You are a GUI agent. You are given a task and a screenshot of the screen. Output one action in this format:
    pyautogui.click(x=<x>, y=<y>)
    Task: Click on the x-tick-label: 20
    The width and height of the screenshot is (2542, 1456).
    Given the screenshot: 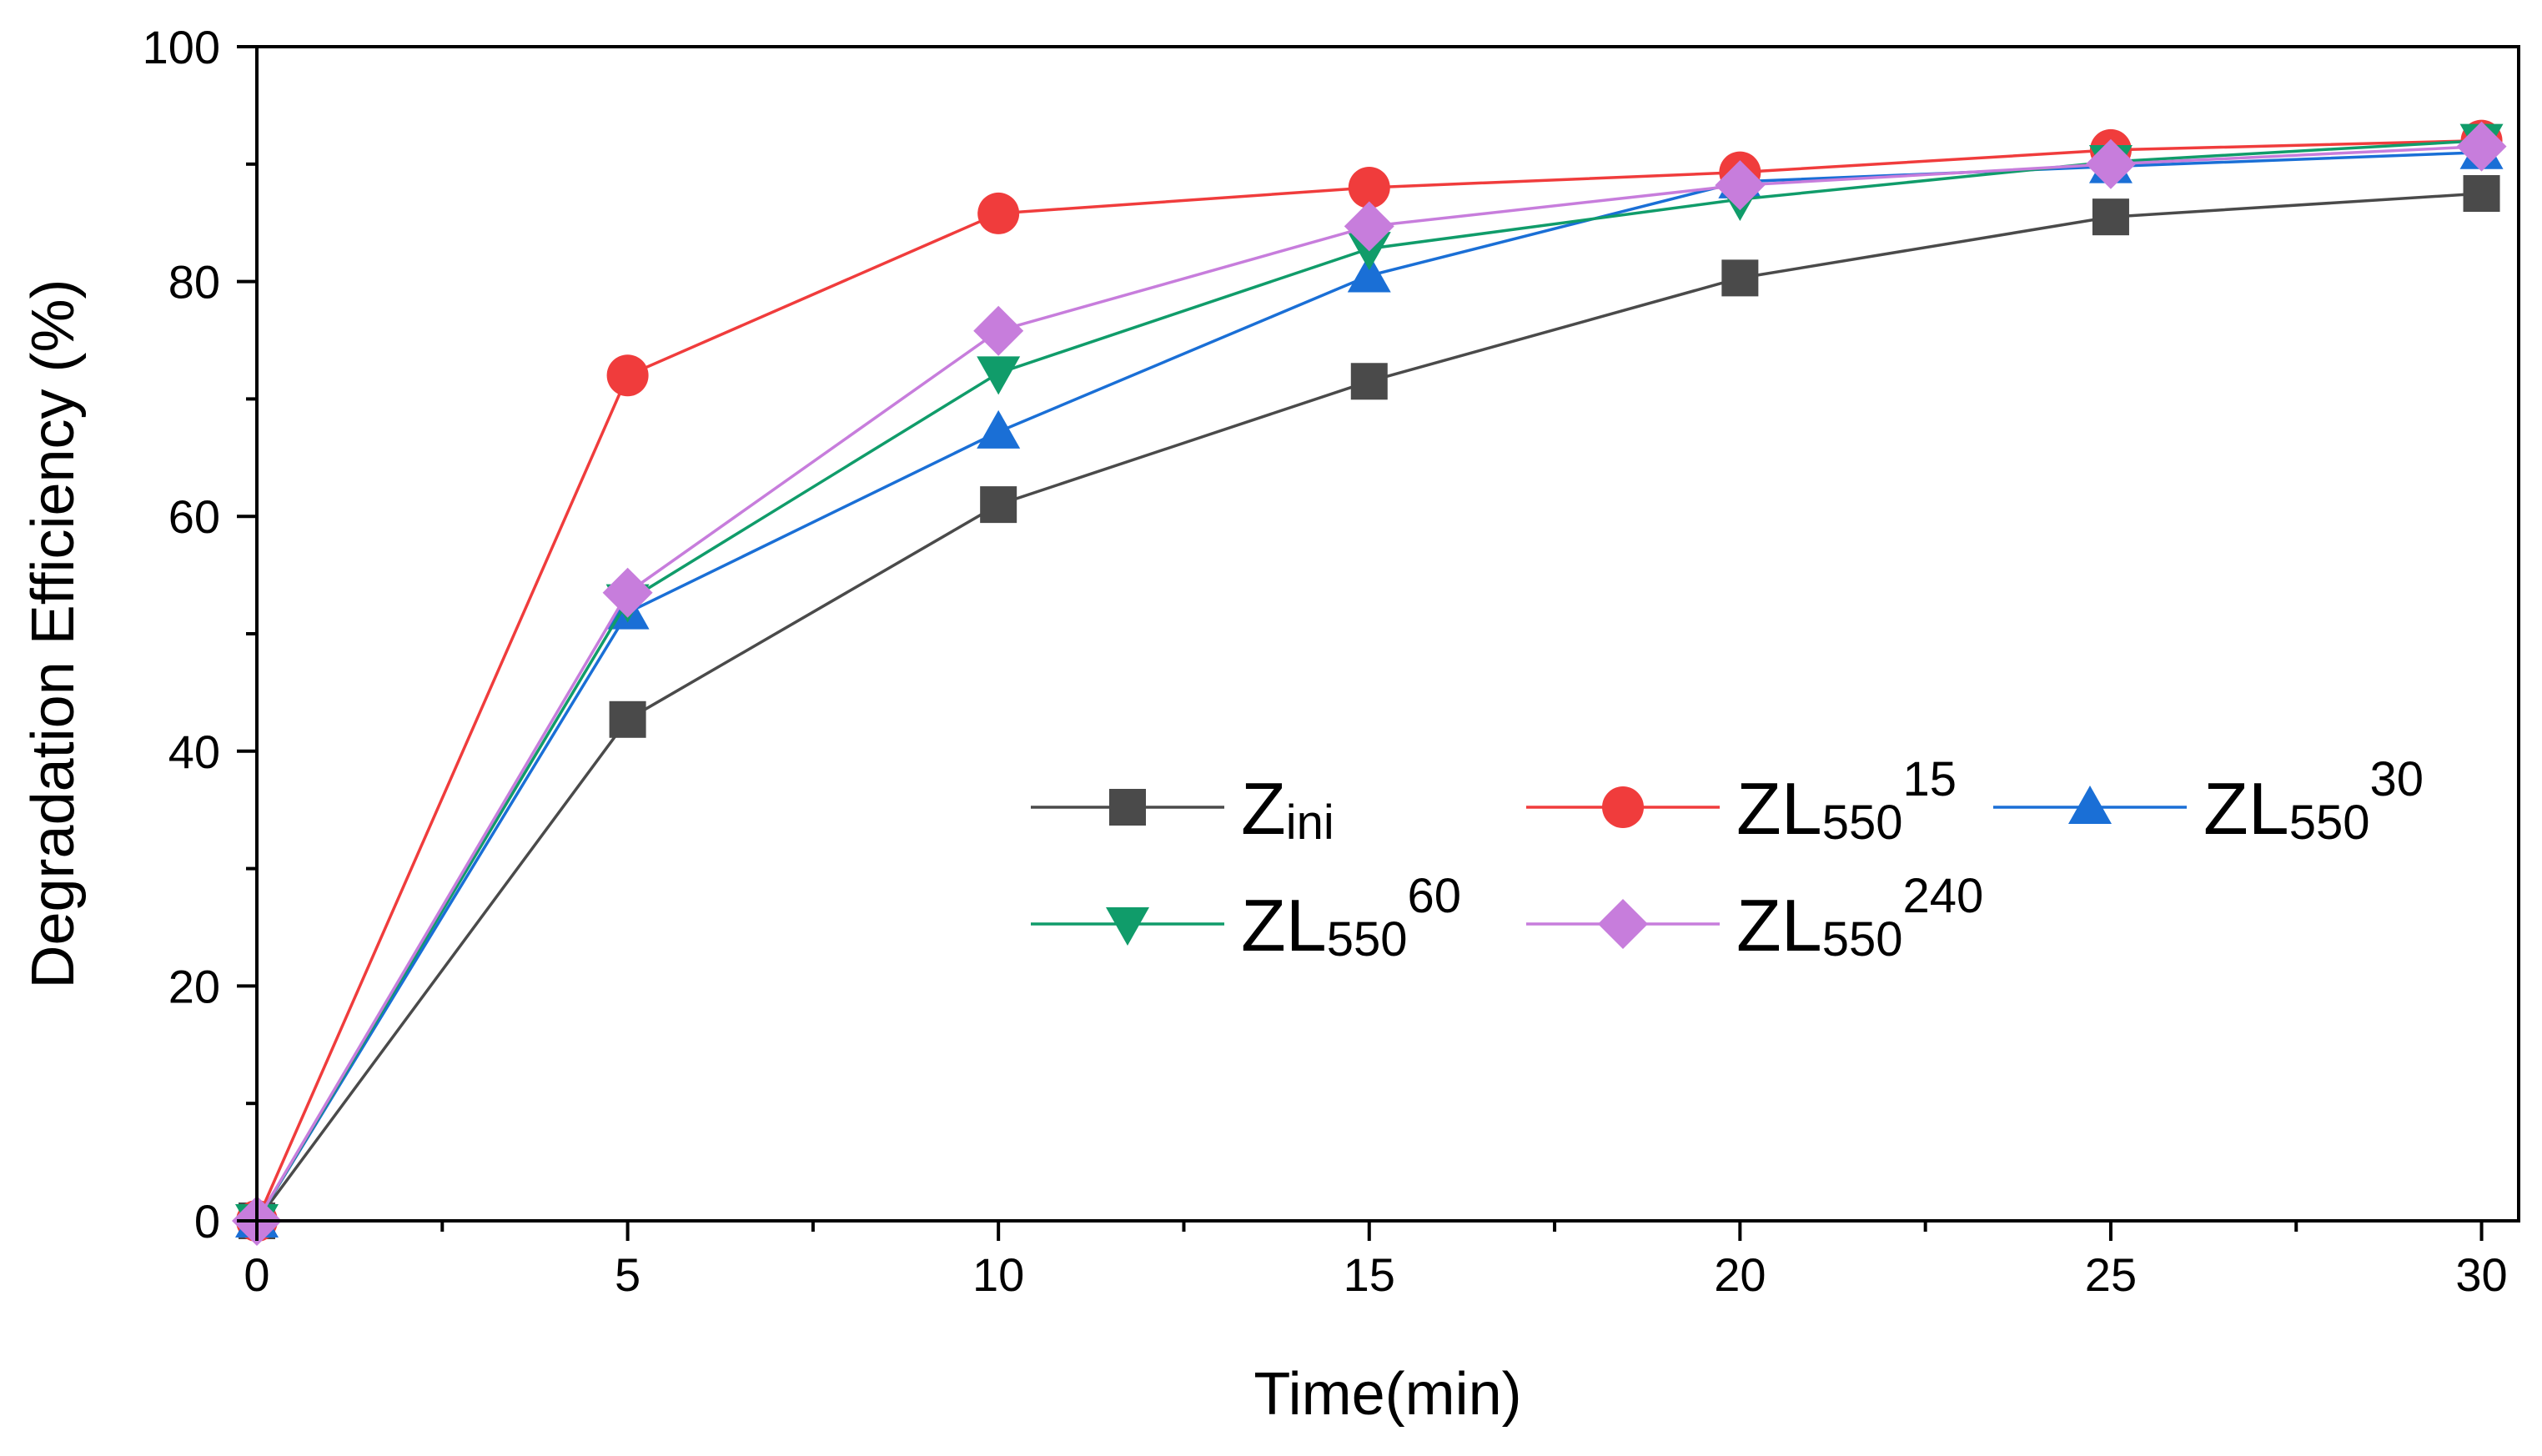 What is the action you would take?
    pyautogui.click(x=1740, y=1274)
    